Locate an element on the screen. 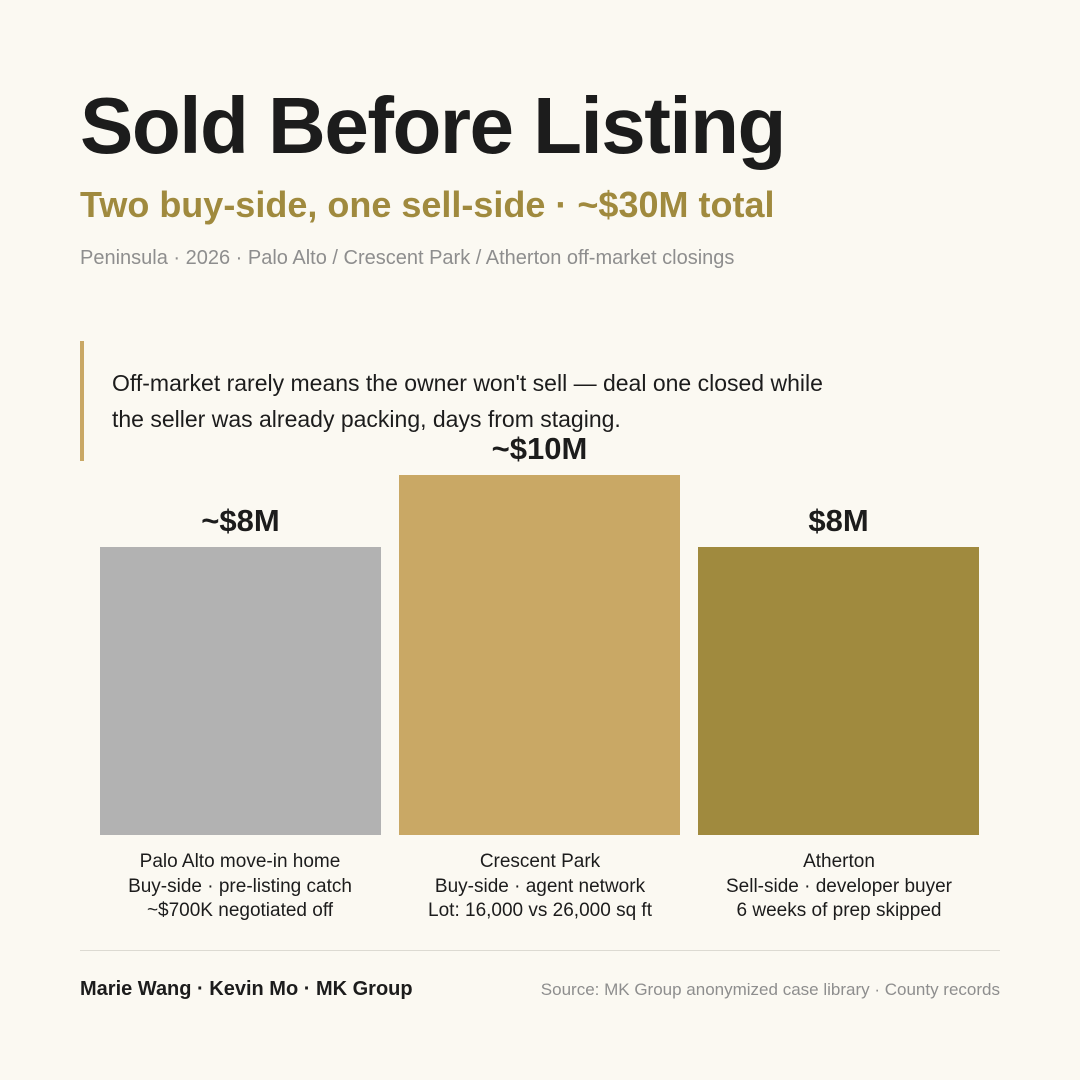 The width and height of the screenshot is (1080, 1080). bar-value-label-1: ~$10M is located at coordinates (540, 448).